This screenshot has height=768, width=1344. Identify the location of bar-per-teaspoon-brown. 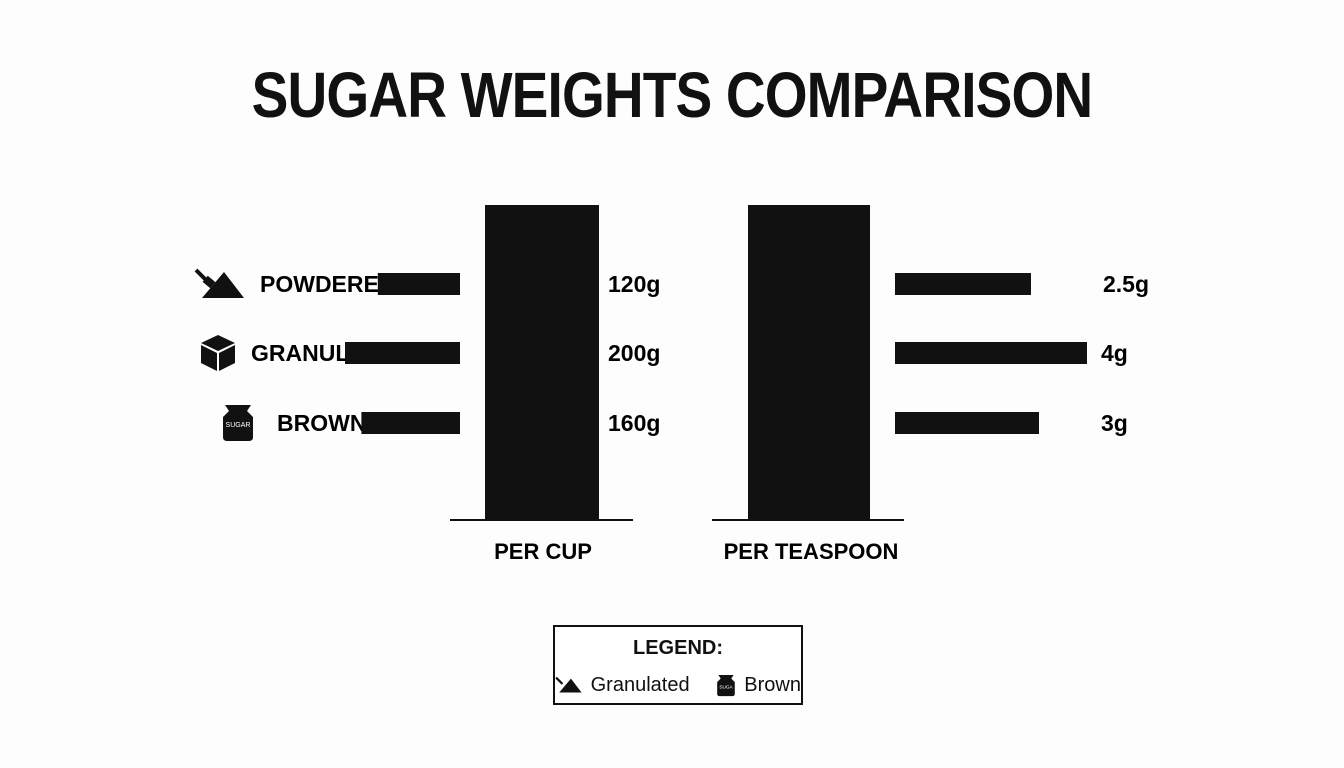
(967, 423).